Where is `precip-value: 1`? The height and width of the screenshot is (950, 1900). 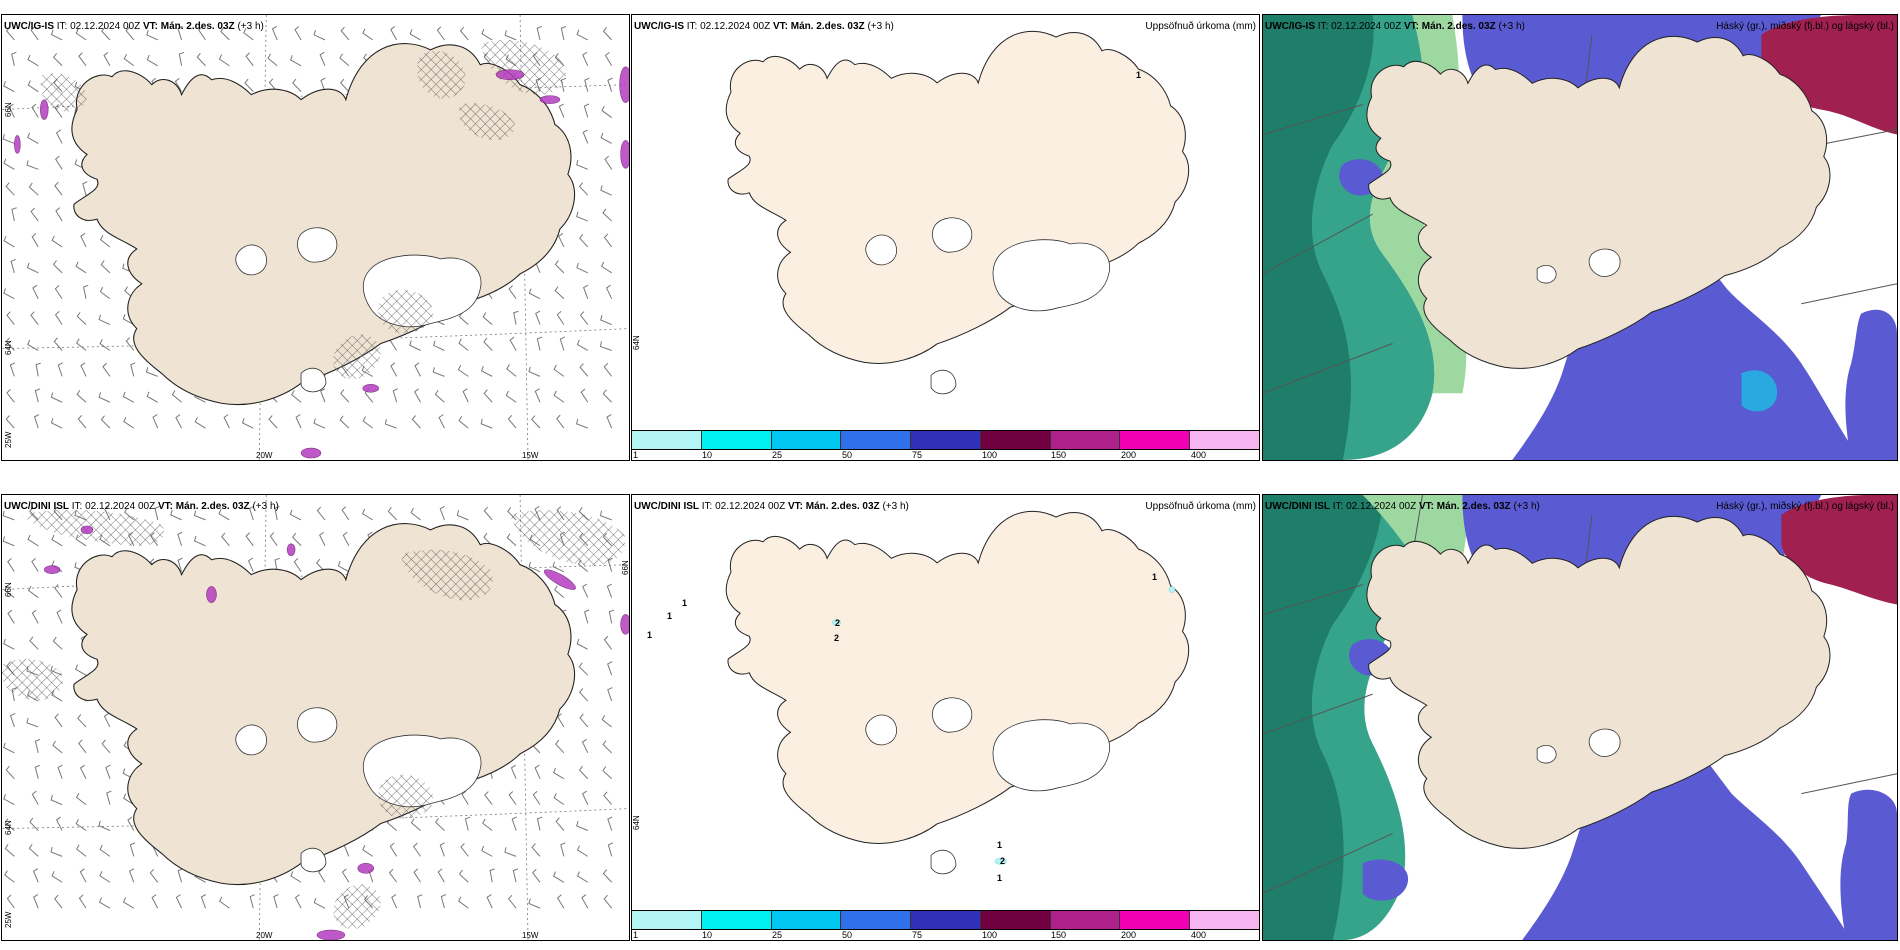 precip-value: 1 is located at coordinates (1000, 845).